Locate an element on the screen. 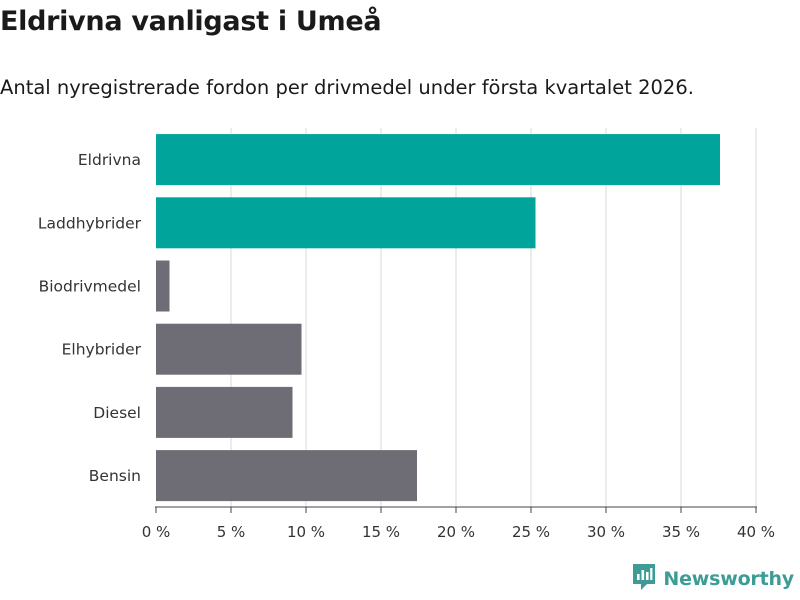 The image size is (800, 600). brand-name: Newsworthy is located at coordinates (728, 579).